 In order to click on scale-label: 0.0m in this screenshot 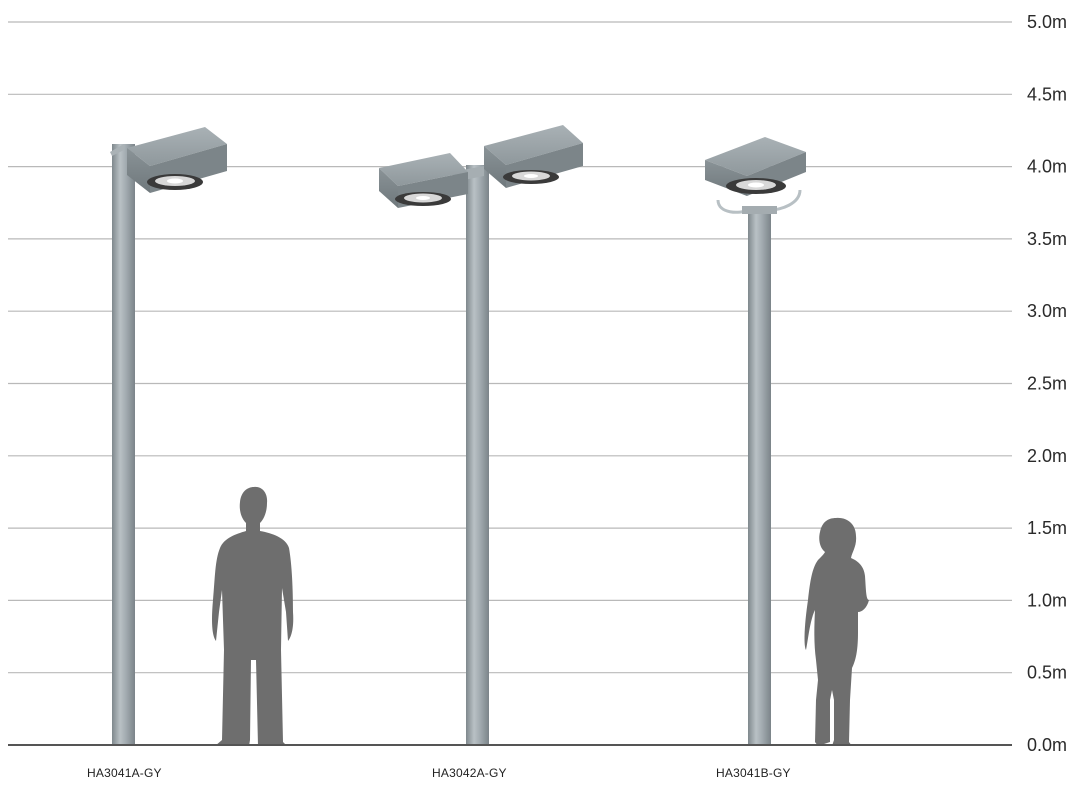, I will do `click(1047, 745)`.